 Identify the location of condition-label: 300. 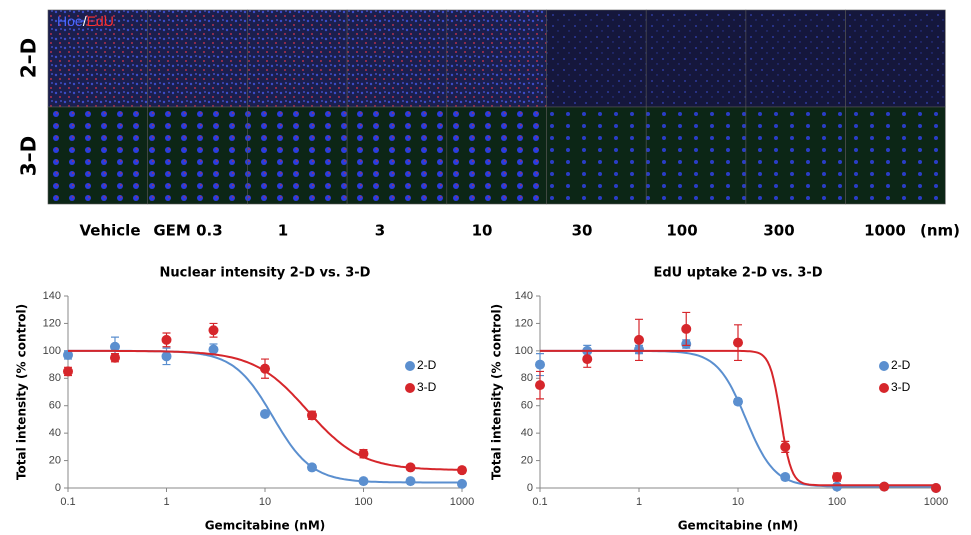
(778, 231).